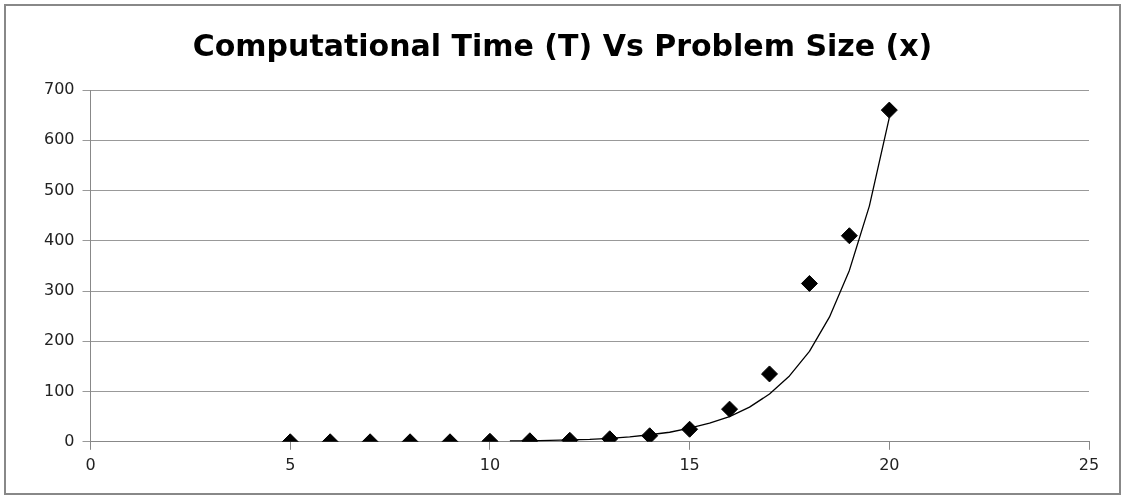 The height and width of the screenshot is (501, 1127). What do you see at coordinates (59, 239) in the screenshot?
I see `y-tick-label: 400` at bounding box center [59, 239].